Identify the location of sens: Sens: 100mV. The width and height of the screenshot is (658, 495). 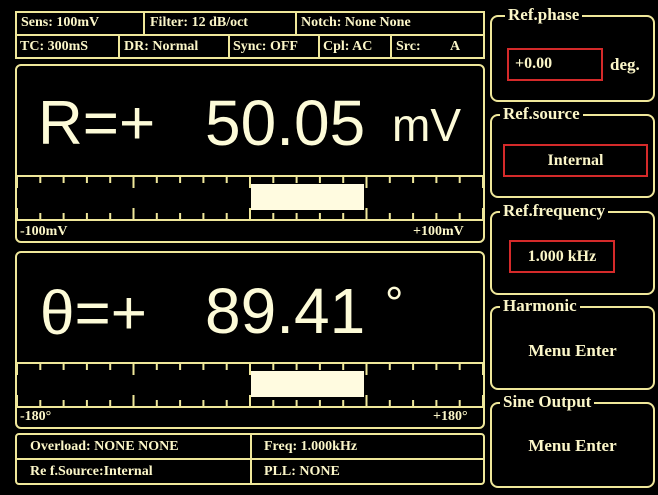
(60, 22).